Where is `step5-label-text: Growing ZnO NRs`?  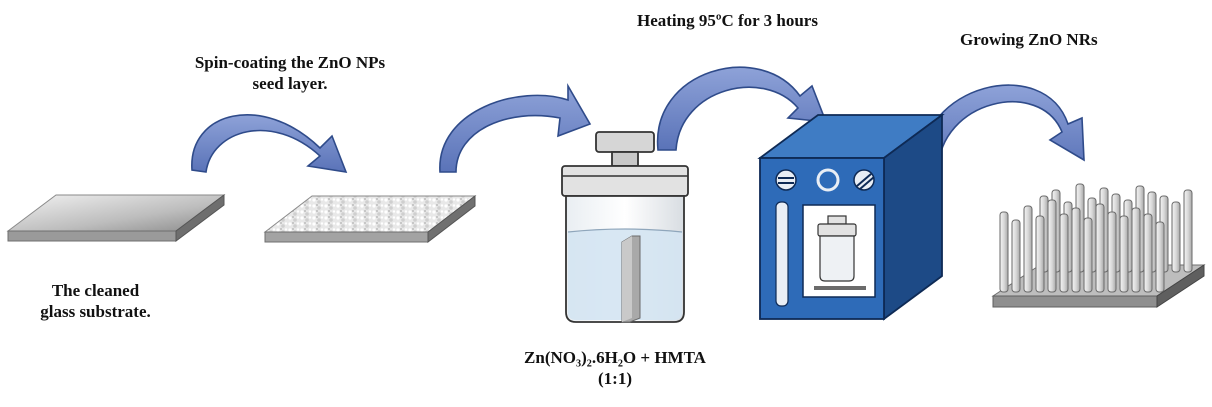 step5-label-text: Growing ZnO NRs is located at coordinates (1029, 39).